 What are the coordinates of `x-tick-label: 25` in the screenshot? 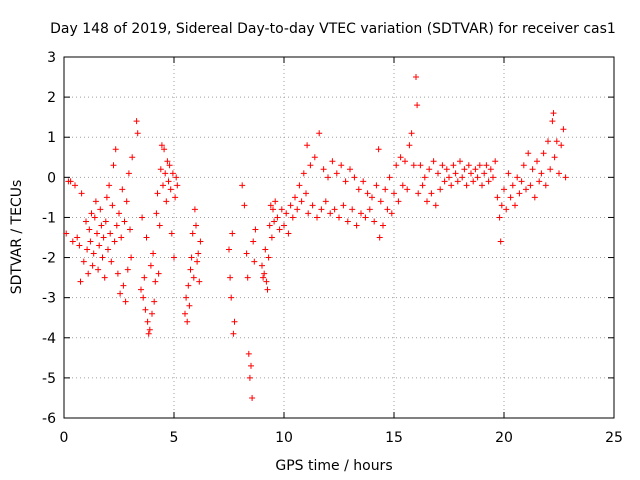 It's located at (614, 438).